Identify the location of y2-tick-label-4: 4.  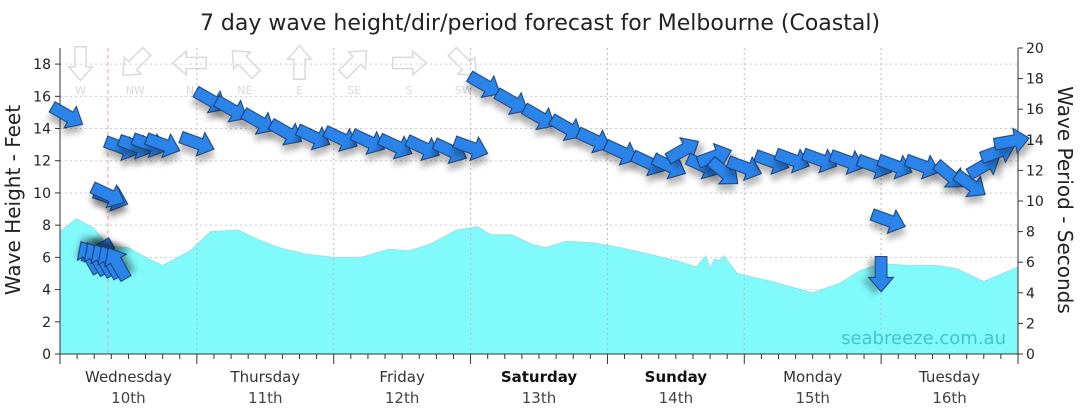
(1030, 294).